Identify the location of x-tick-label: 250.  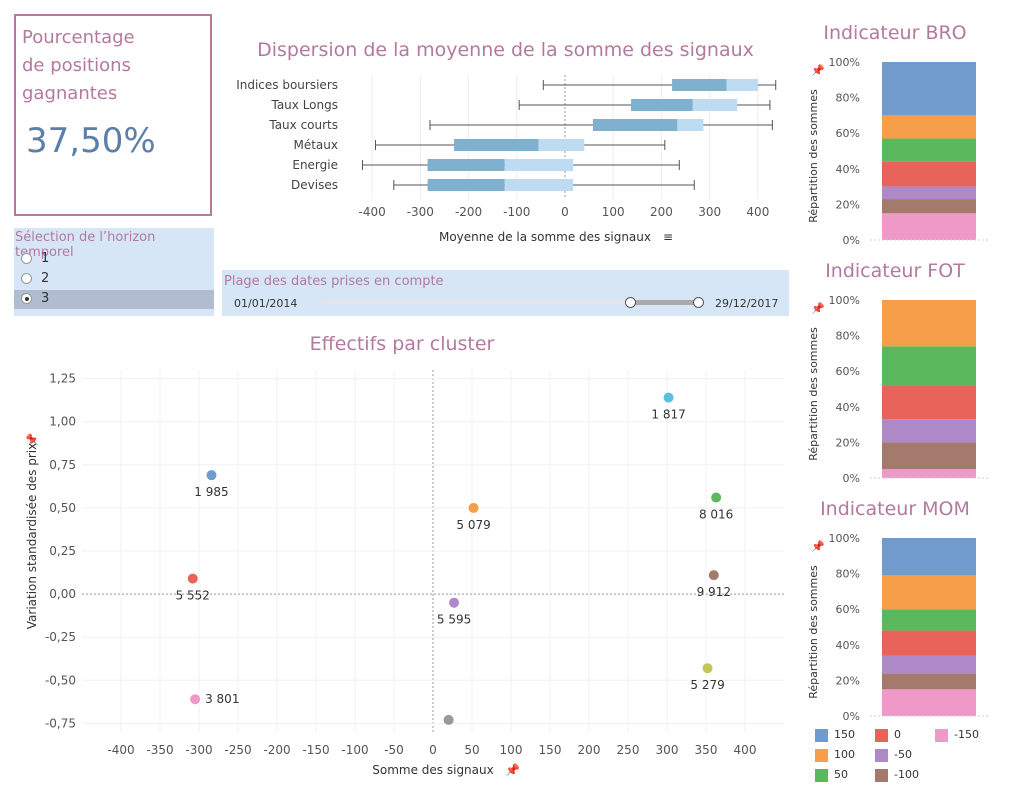
(628, 750).